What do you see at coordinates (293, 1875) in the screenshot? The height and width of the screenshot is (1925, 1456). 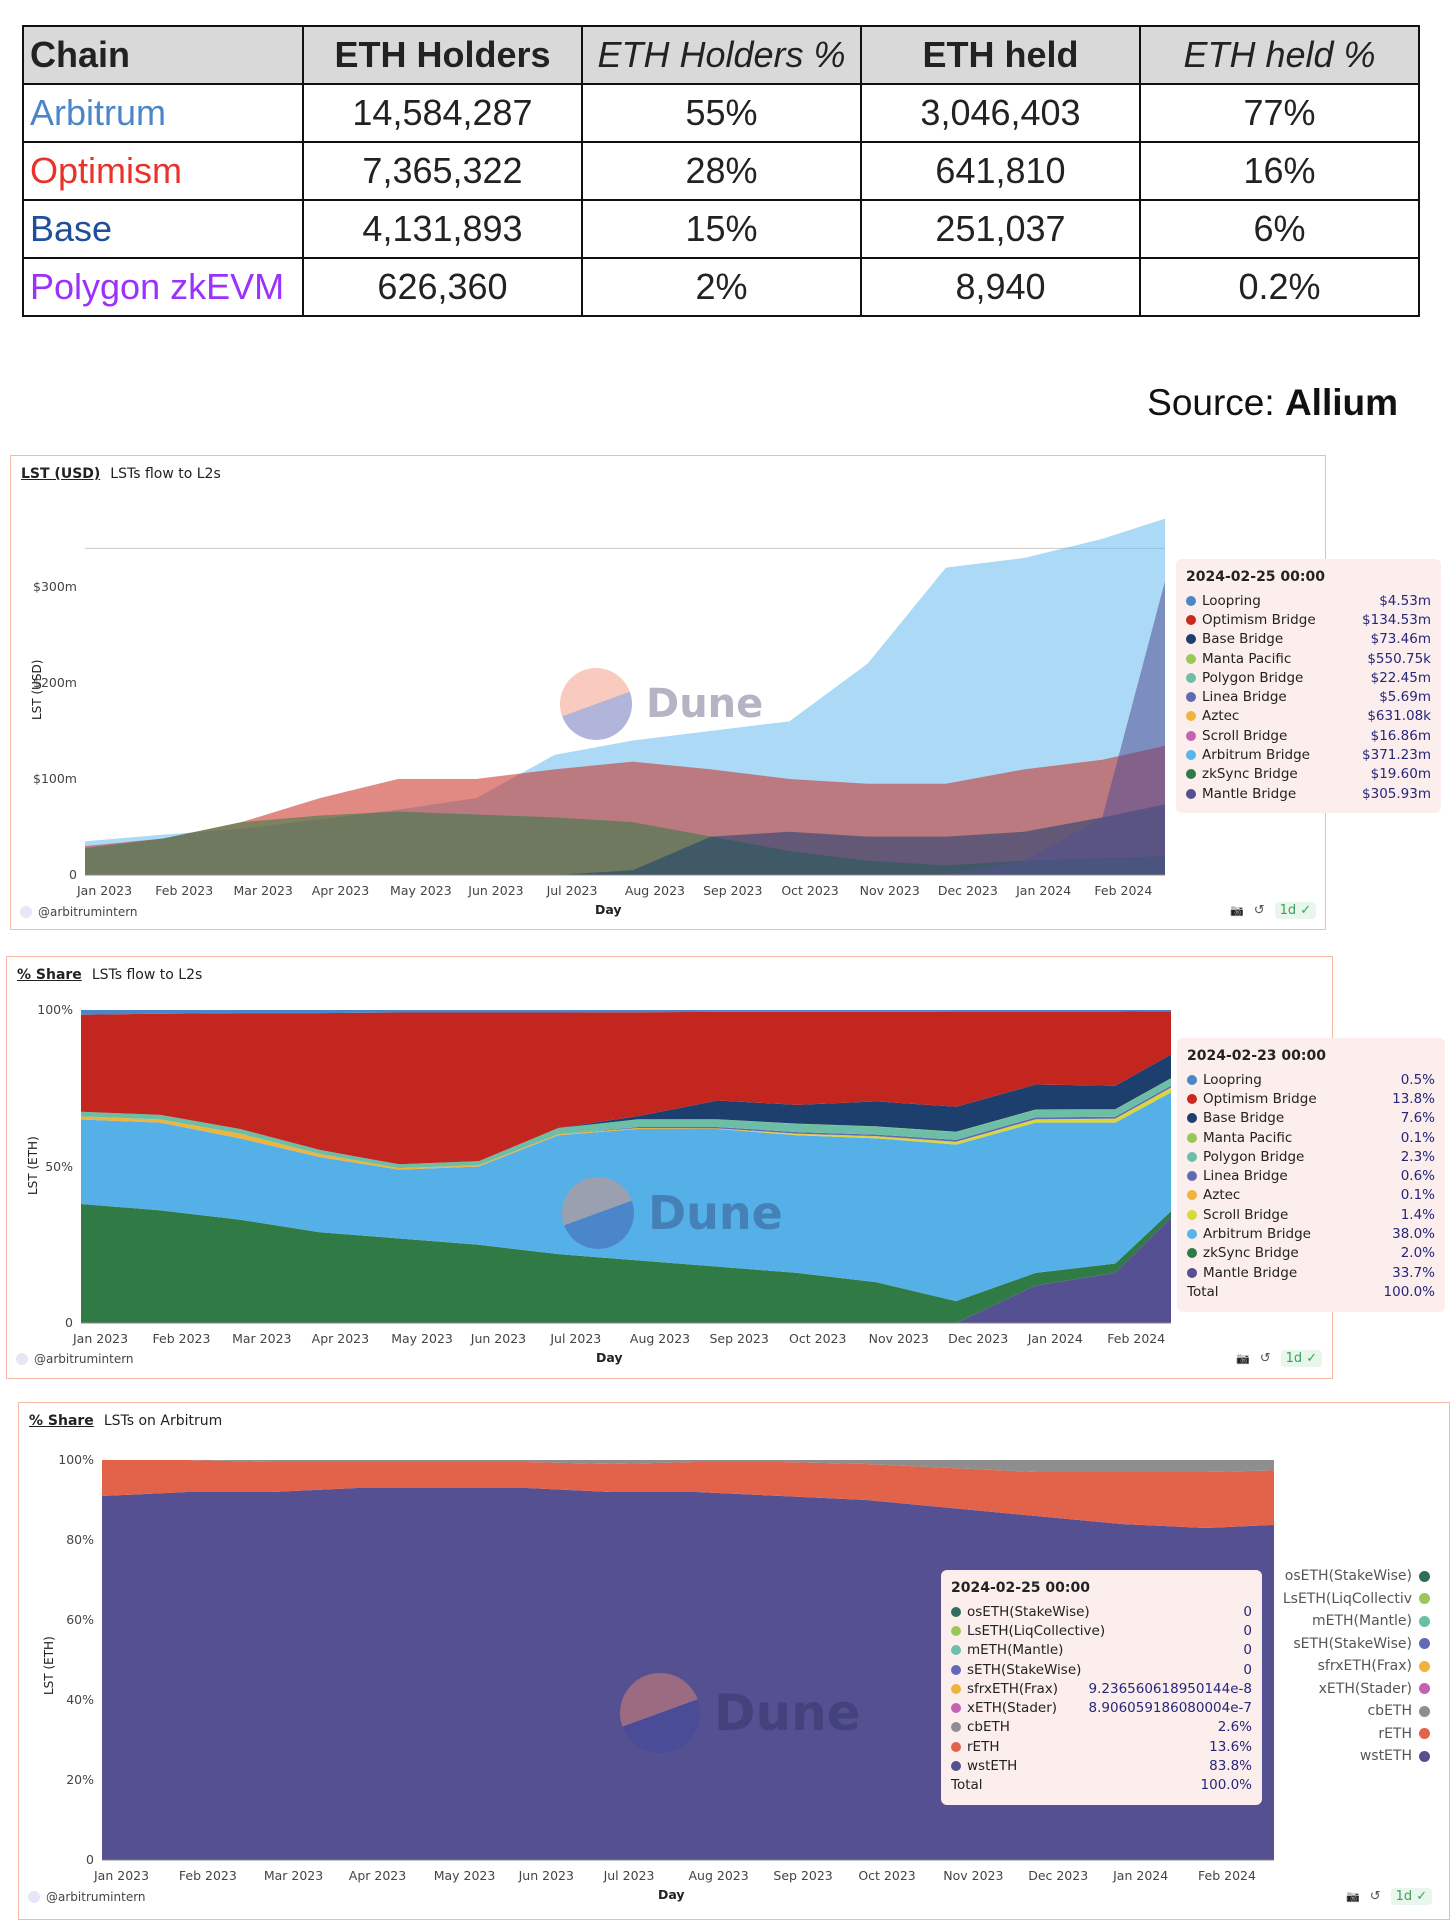 I see `x-tick-label: Mar 2023` at bounding box center [293, 1875].